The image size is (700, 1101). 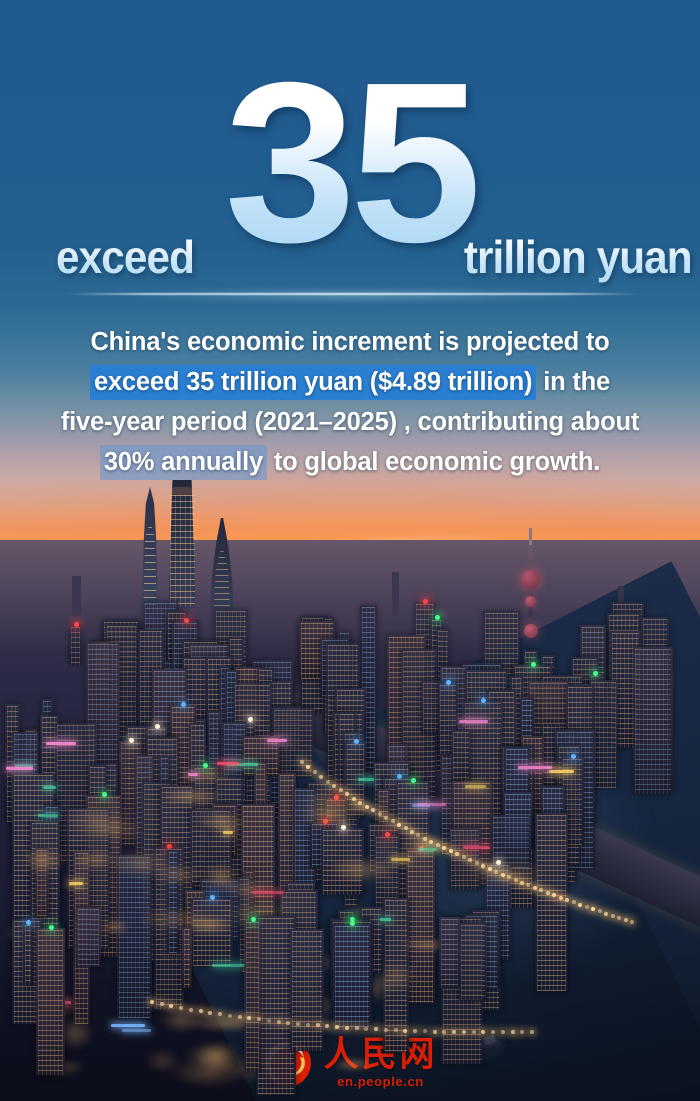 What do you see at coordinates (433, 462) in the screenshot?
I see `body-line-4-tail: to global economic growth.` at bounding box center [433, 462].